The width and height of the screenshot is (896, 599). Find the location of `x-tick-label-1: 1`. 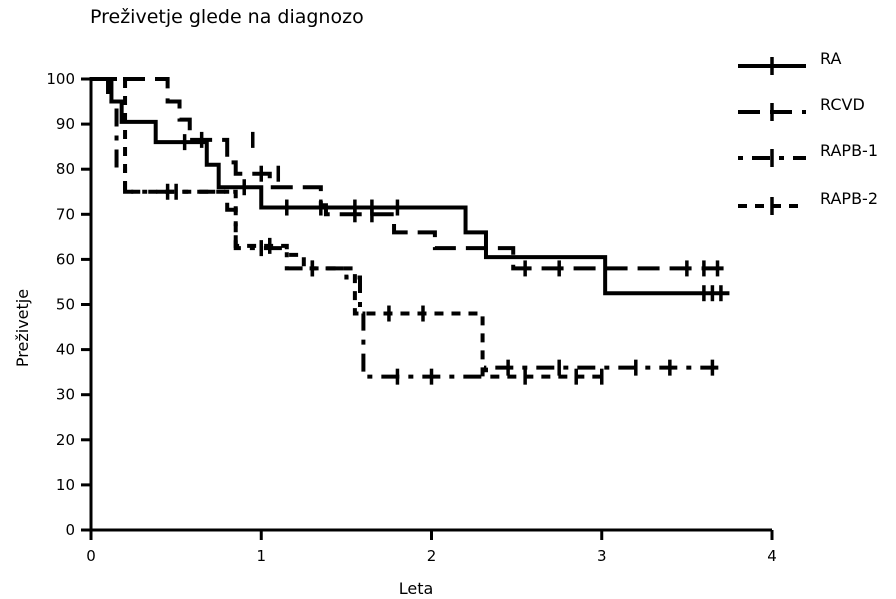

x-tick-label-1: 1 is located at coordinates (261, 556).